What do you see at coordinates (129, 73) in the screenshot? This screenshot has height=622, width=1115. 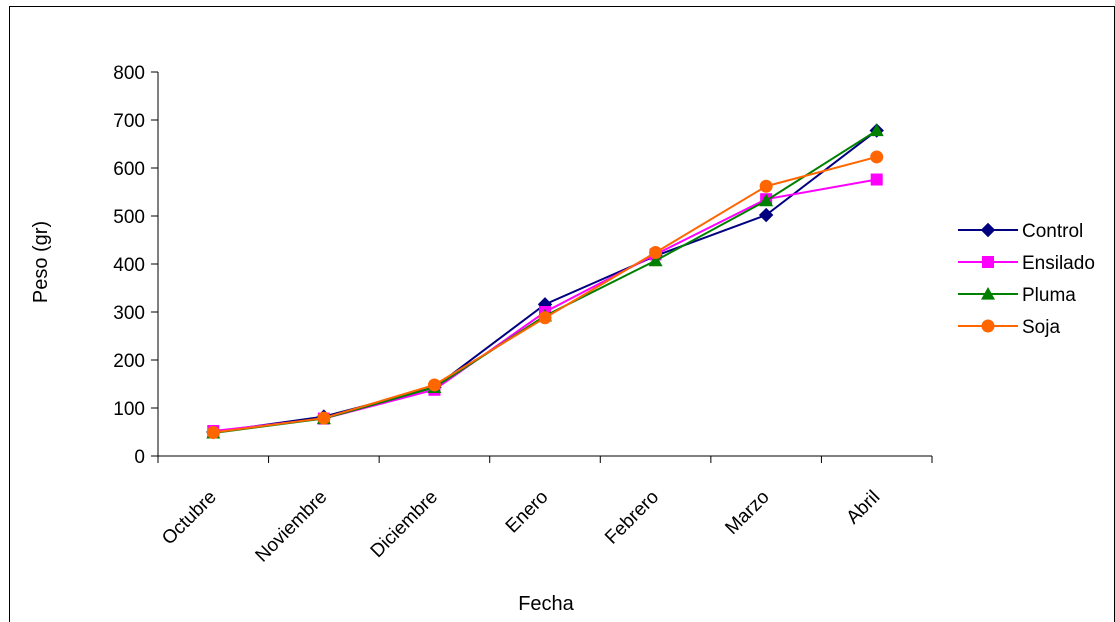 I see `y-tick-label: 800` at bounding box center [129, 73].